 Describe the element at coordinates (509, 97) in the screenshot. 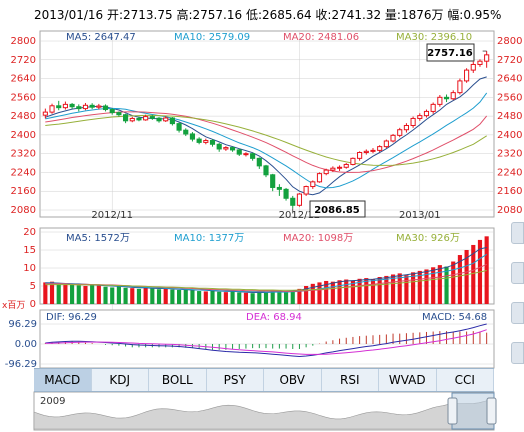

I see `price-ytick-right: 2560` at that location.